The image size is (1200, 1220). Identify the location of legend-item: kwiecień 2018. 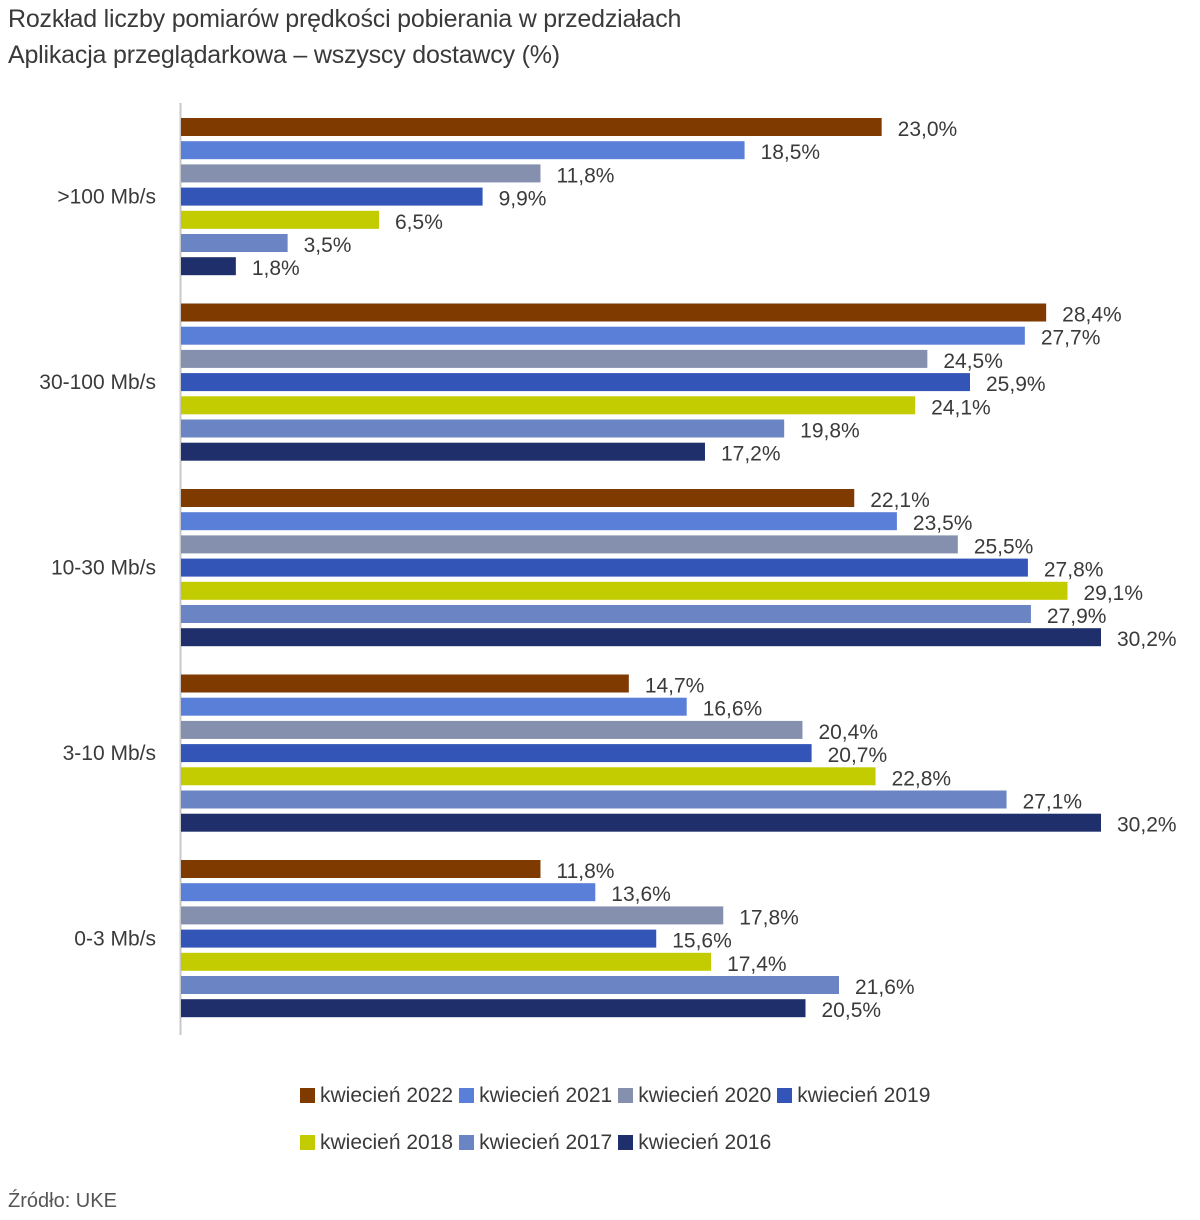
(376, 1143).